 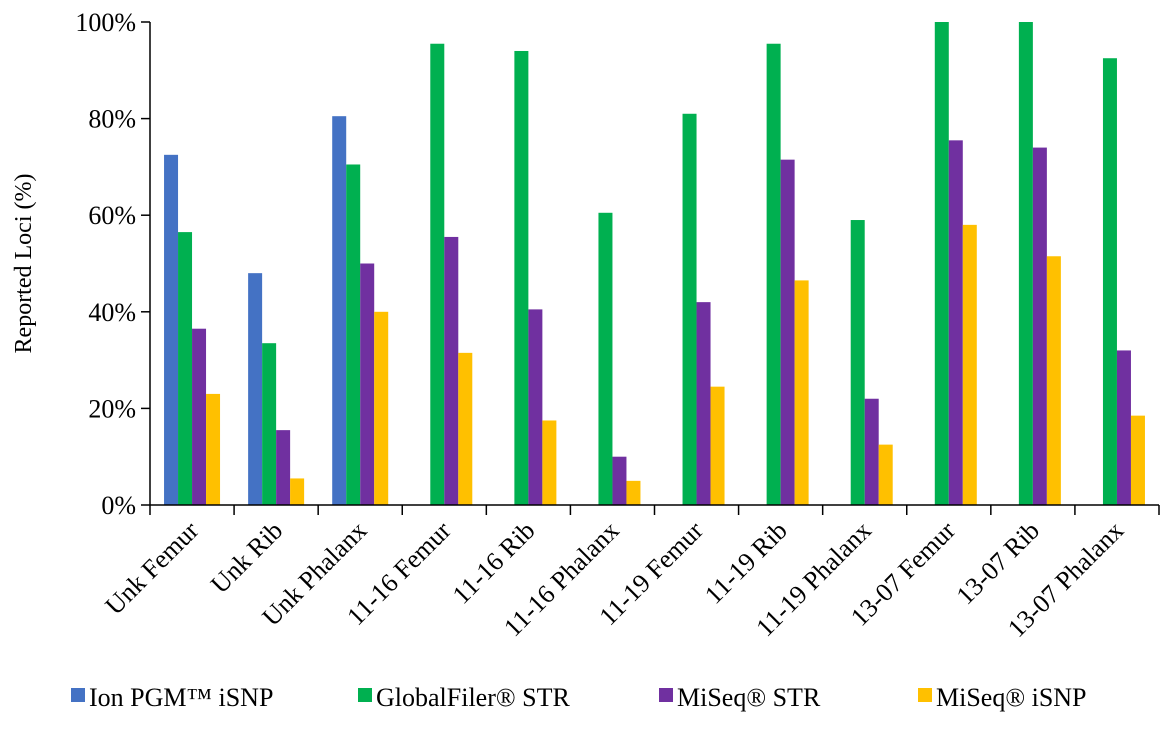 What do you see at coordinates (105, 22) in the screenshot?
I see `y-tick-label: 100%` at bounding box center [105, 22].